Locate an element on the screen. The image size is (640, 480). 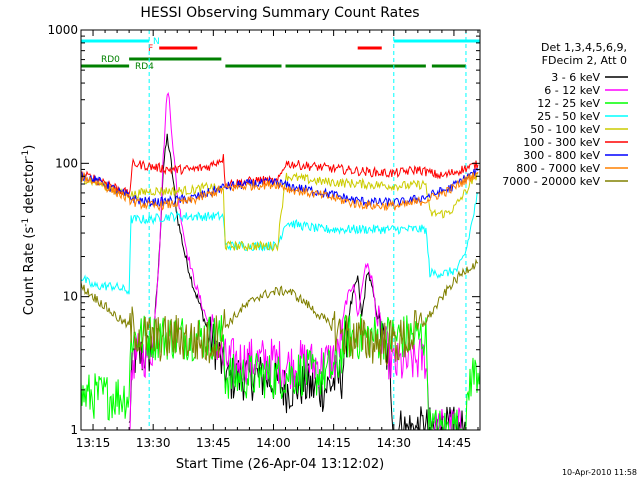
y-axis-label: Count Rate (s-1 detector-1) is located at coordinates (29, 230).